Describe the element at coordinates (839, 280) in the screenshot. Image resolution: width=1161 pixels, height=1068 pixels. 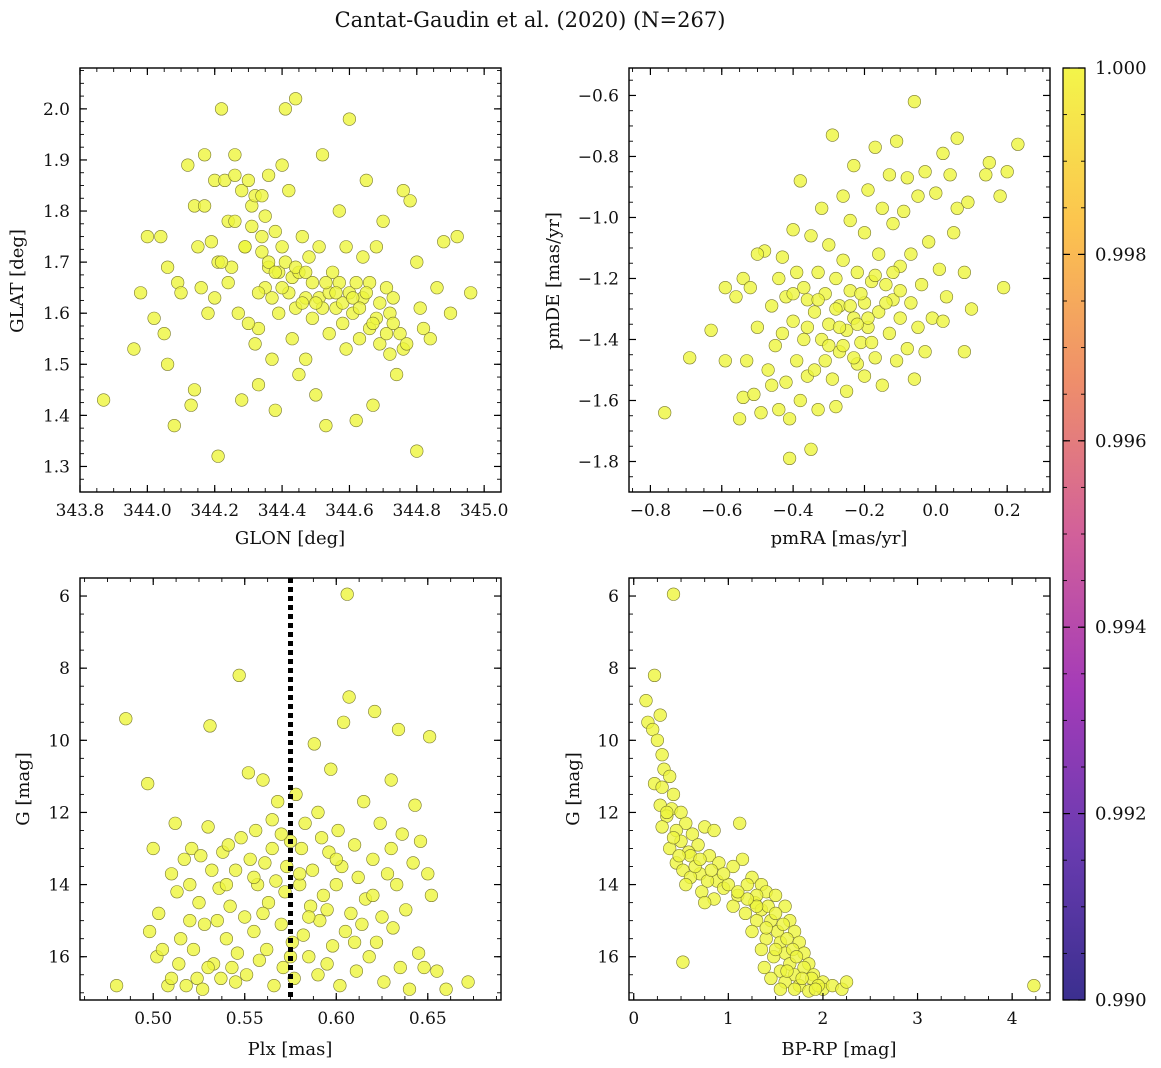
I see `axes-frame` at that location.